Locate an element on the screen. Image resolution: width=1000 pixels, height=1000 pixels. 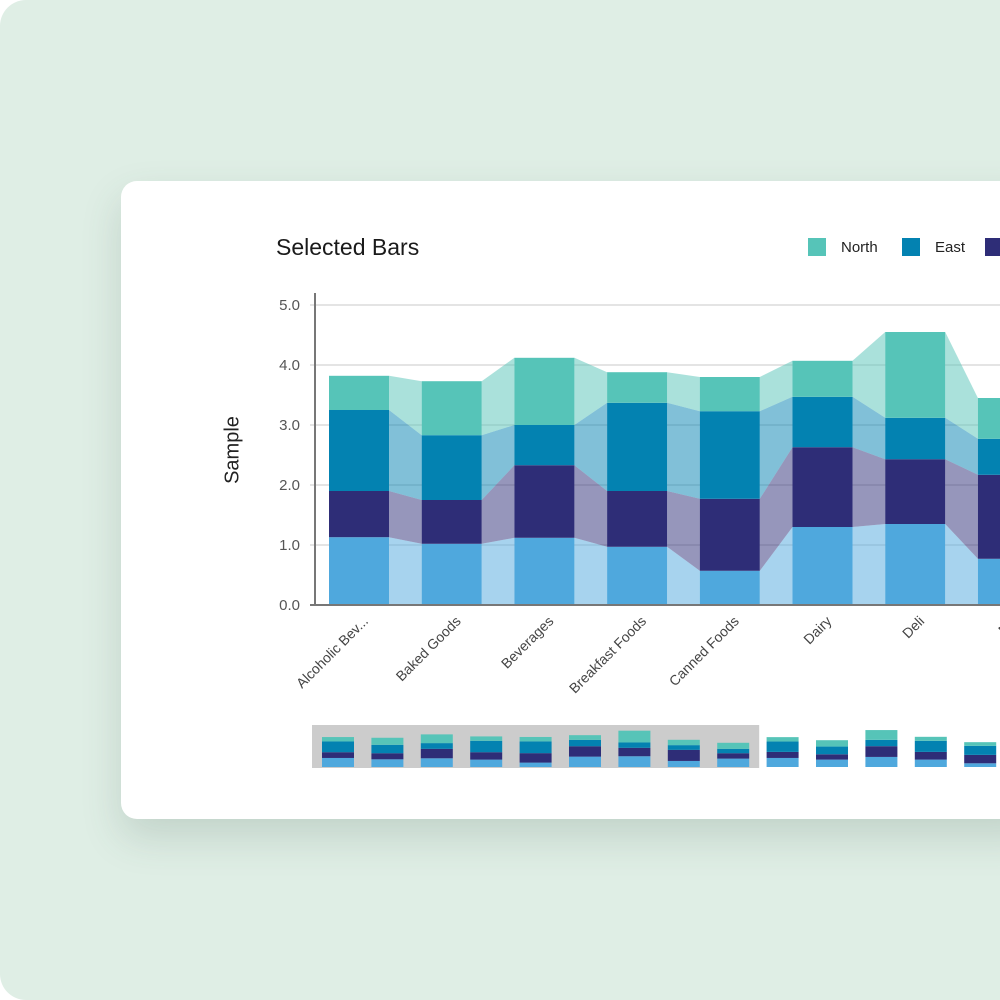
y-tick-label: 4.0 is located at coordinates (289, 365).